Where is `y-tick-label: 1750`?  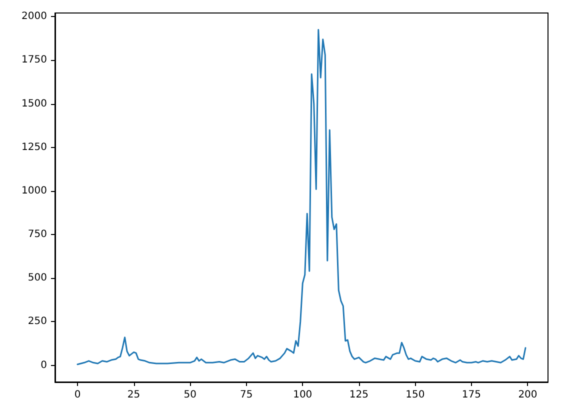 y-tick-label: 1750 is located at coordinates (34, 60).